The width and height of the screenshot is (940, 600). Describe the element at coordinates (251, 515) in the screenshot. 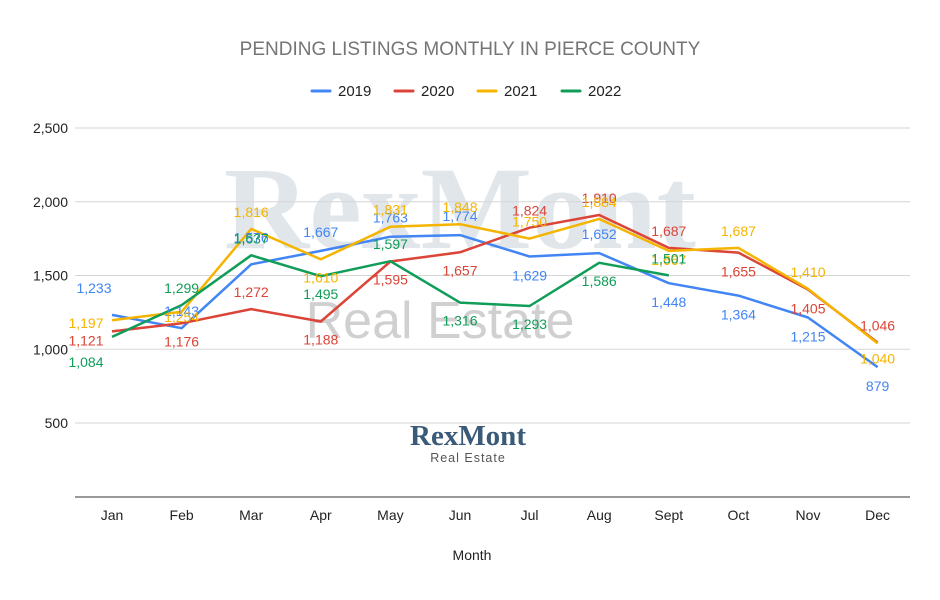

I see `x-tick-label: Mar` at that location.